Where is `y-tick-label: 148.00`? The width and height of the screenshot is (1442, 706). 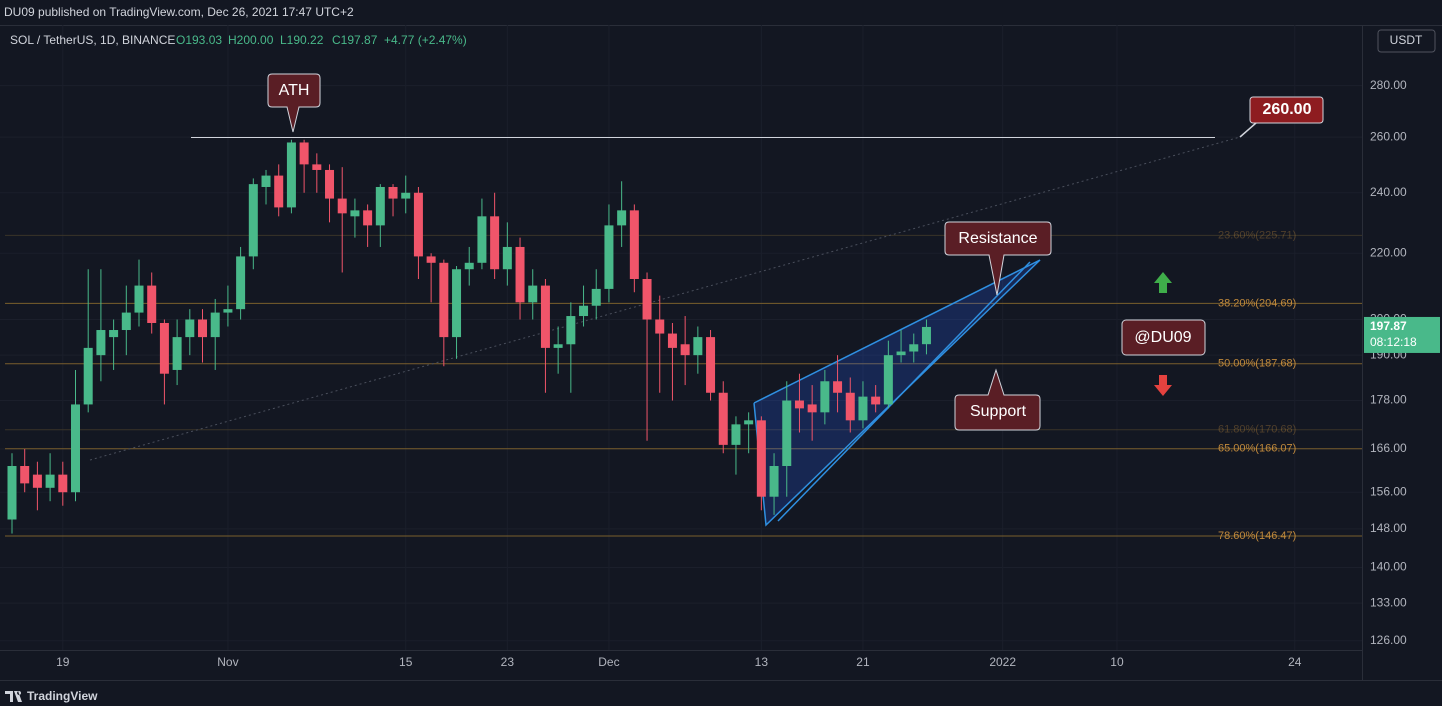
y-tick-label: 148.00 is located at coordinates (1388, 528).